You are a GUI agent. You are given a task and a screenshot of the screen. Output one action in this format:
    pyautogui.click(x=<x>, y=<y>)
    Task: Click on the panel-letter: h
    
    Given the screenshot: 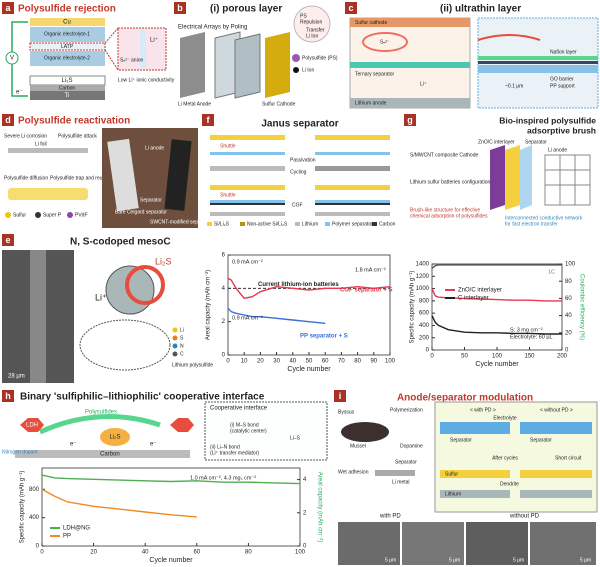 What is the action you would take?
    pyautogui.click(x=8, y=396)
    